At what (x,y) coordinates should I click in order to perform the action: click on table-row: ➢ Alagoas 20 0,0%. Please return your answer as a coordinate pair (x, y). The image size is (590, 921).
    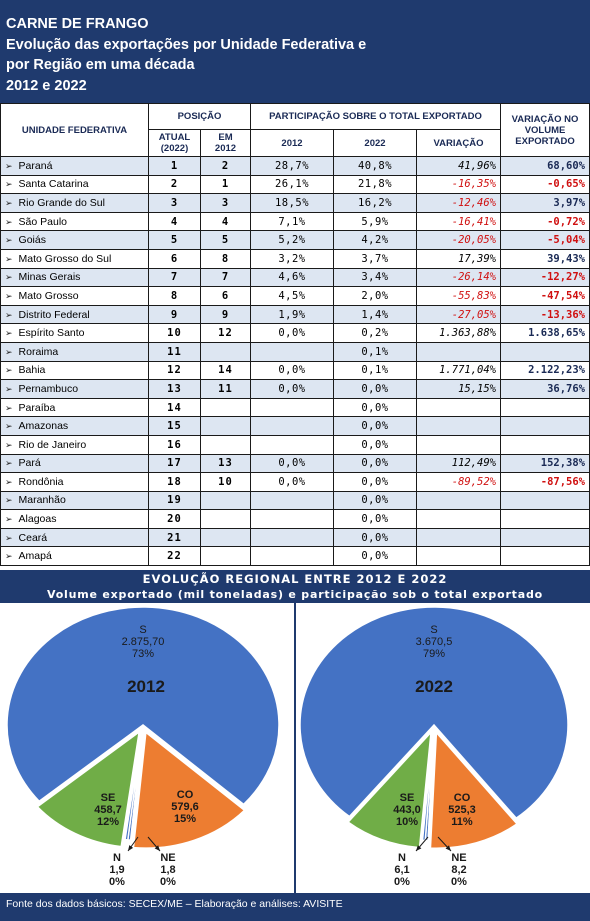
    Looking at the image, I should click on (295, 519).